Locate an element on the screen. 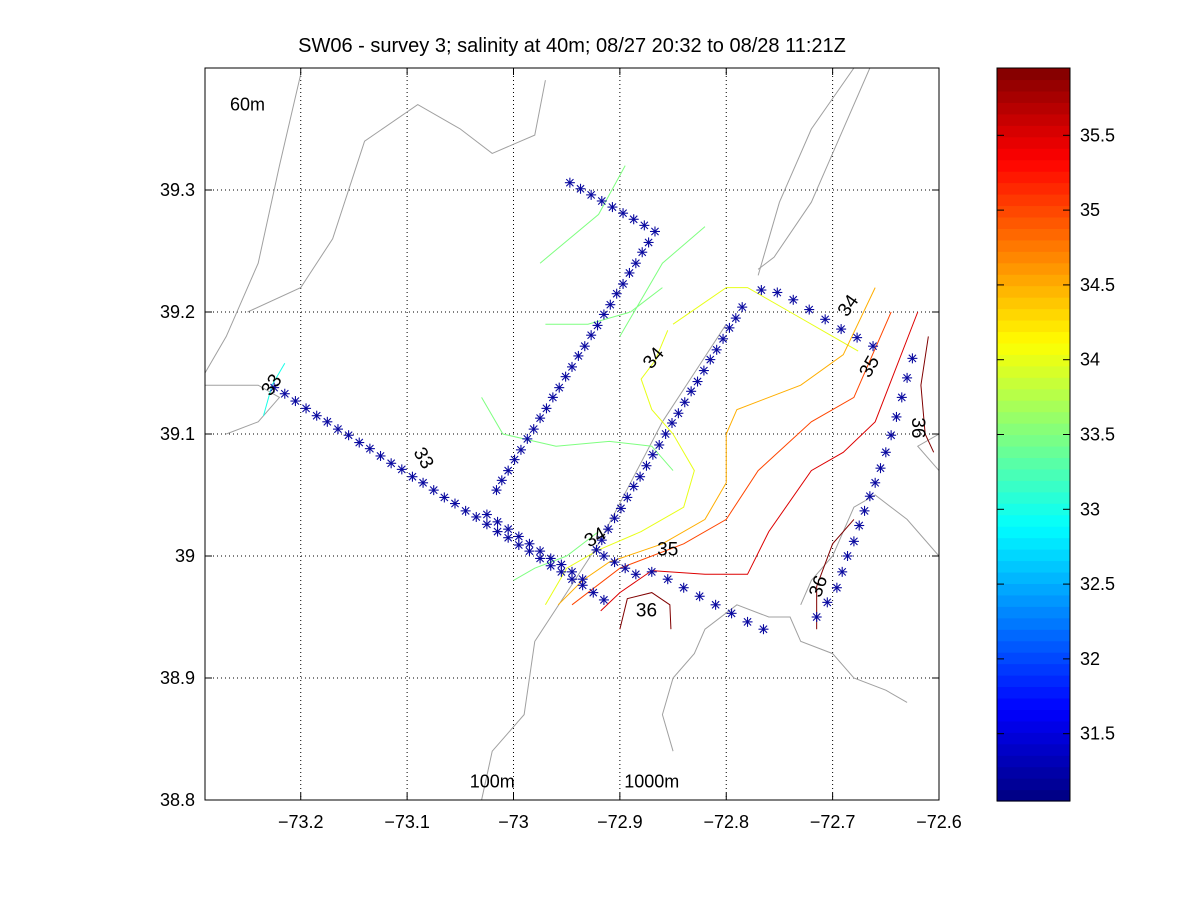 Image resolution: width=1201 pixels, height=906 pixels. colorbar-tick-label: 34 is located at coordinates (1090, 360).